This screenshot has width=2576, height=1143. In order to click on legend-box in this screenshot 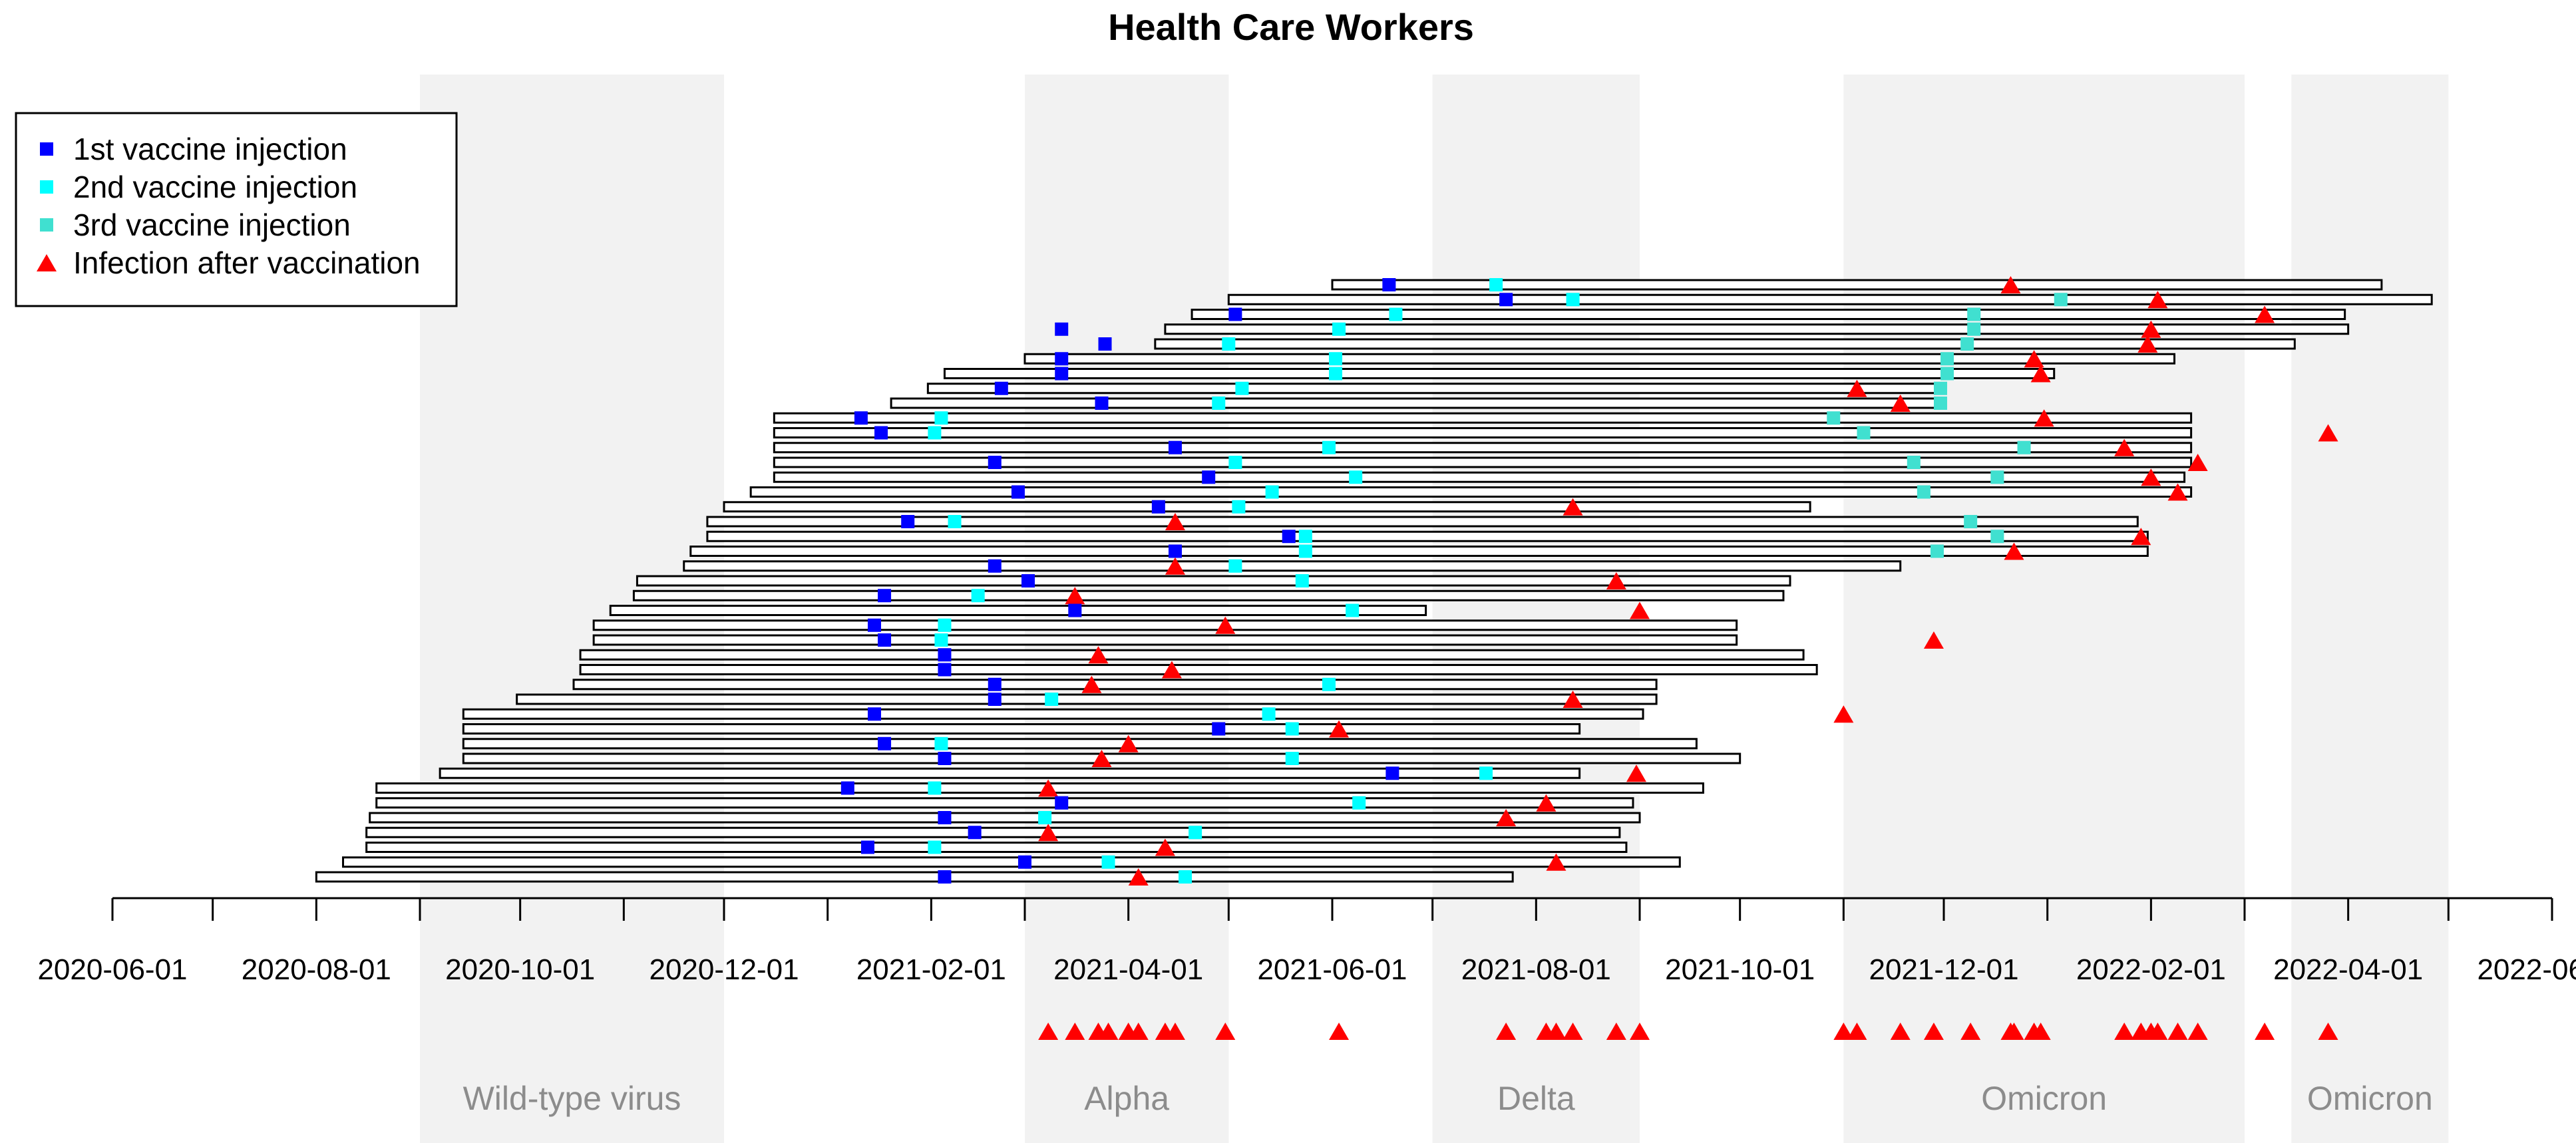, I will do `click(236, 209)`.